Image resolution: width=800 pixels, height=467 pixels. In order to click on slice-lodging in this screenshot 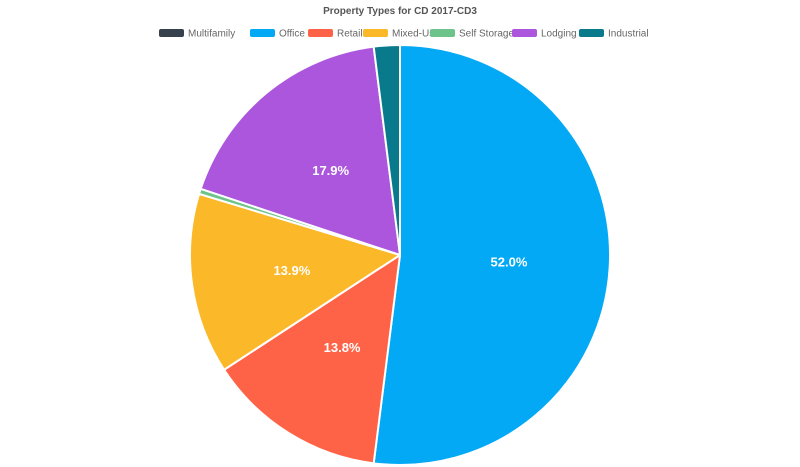, I will do `click(300, 150)`.